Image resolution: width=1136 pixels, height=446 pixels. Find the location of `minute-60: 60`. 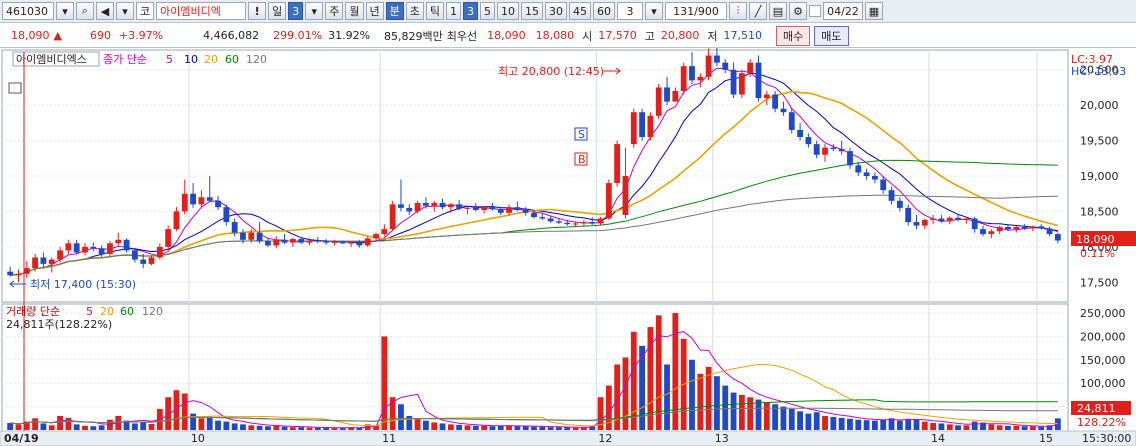

minute-60: 60 is located at coordinates (604, 11).